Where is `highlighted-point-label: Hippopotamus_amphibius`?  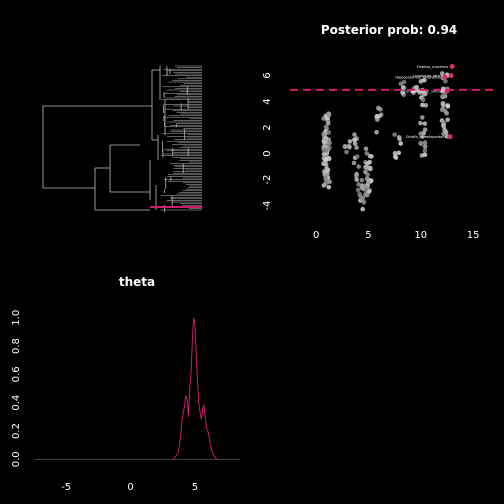
highlighted-point-label: Hippopotamus_amphibius is located at coordinates (418, 77).